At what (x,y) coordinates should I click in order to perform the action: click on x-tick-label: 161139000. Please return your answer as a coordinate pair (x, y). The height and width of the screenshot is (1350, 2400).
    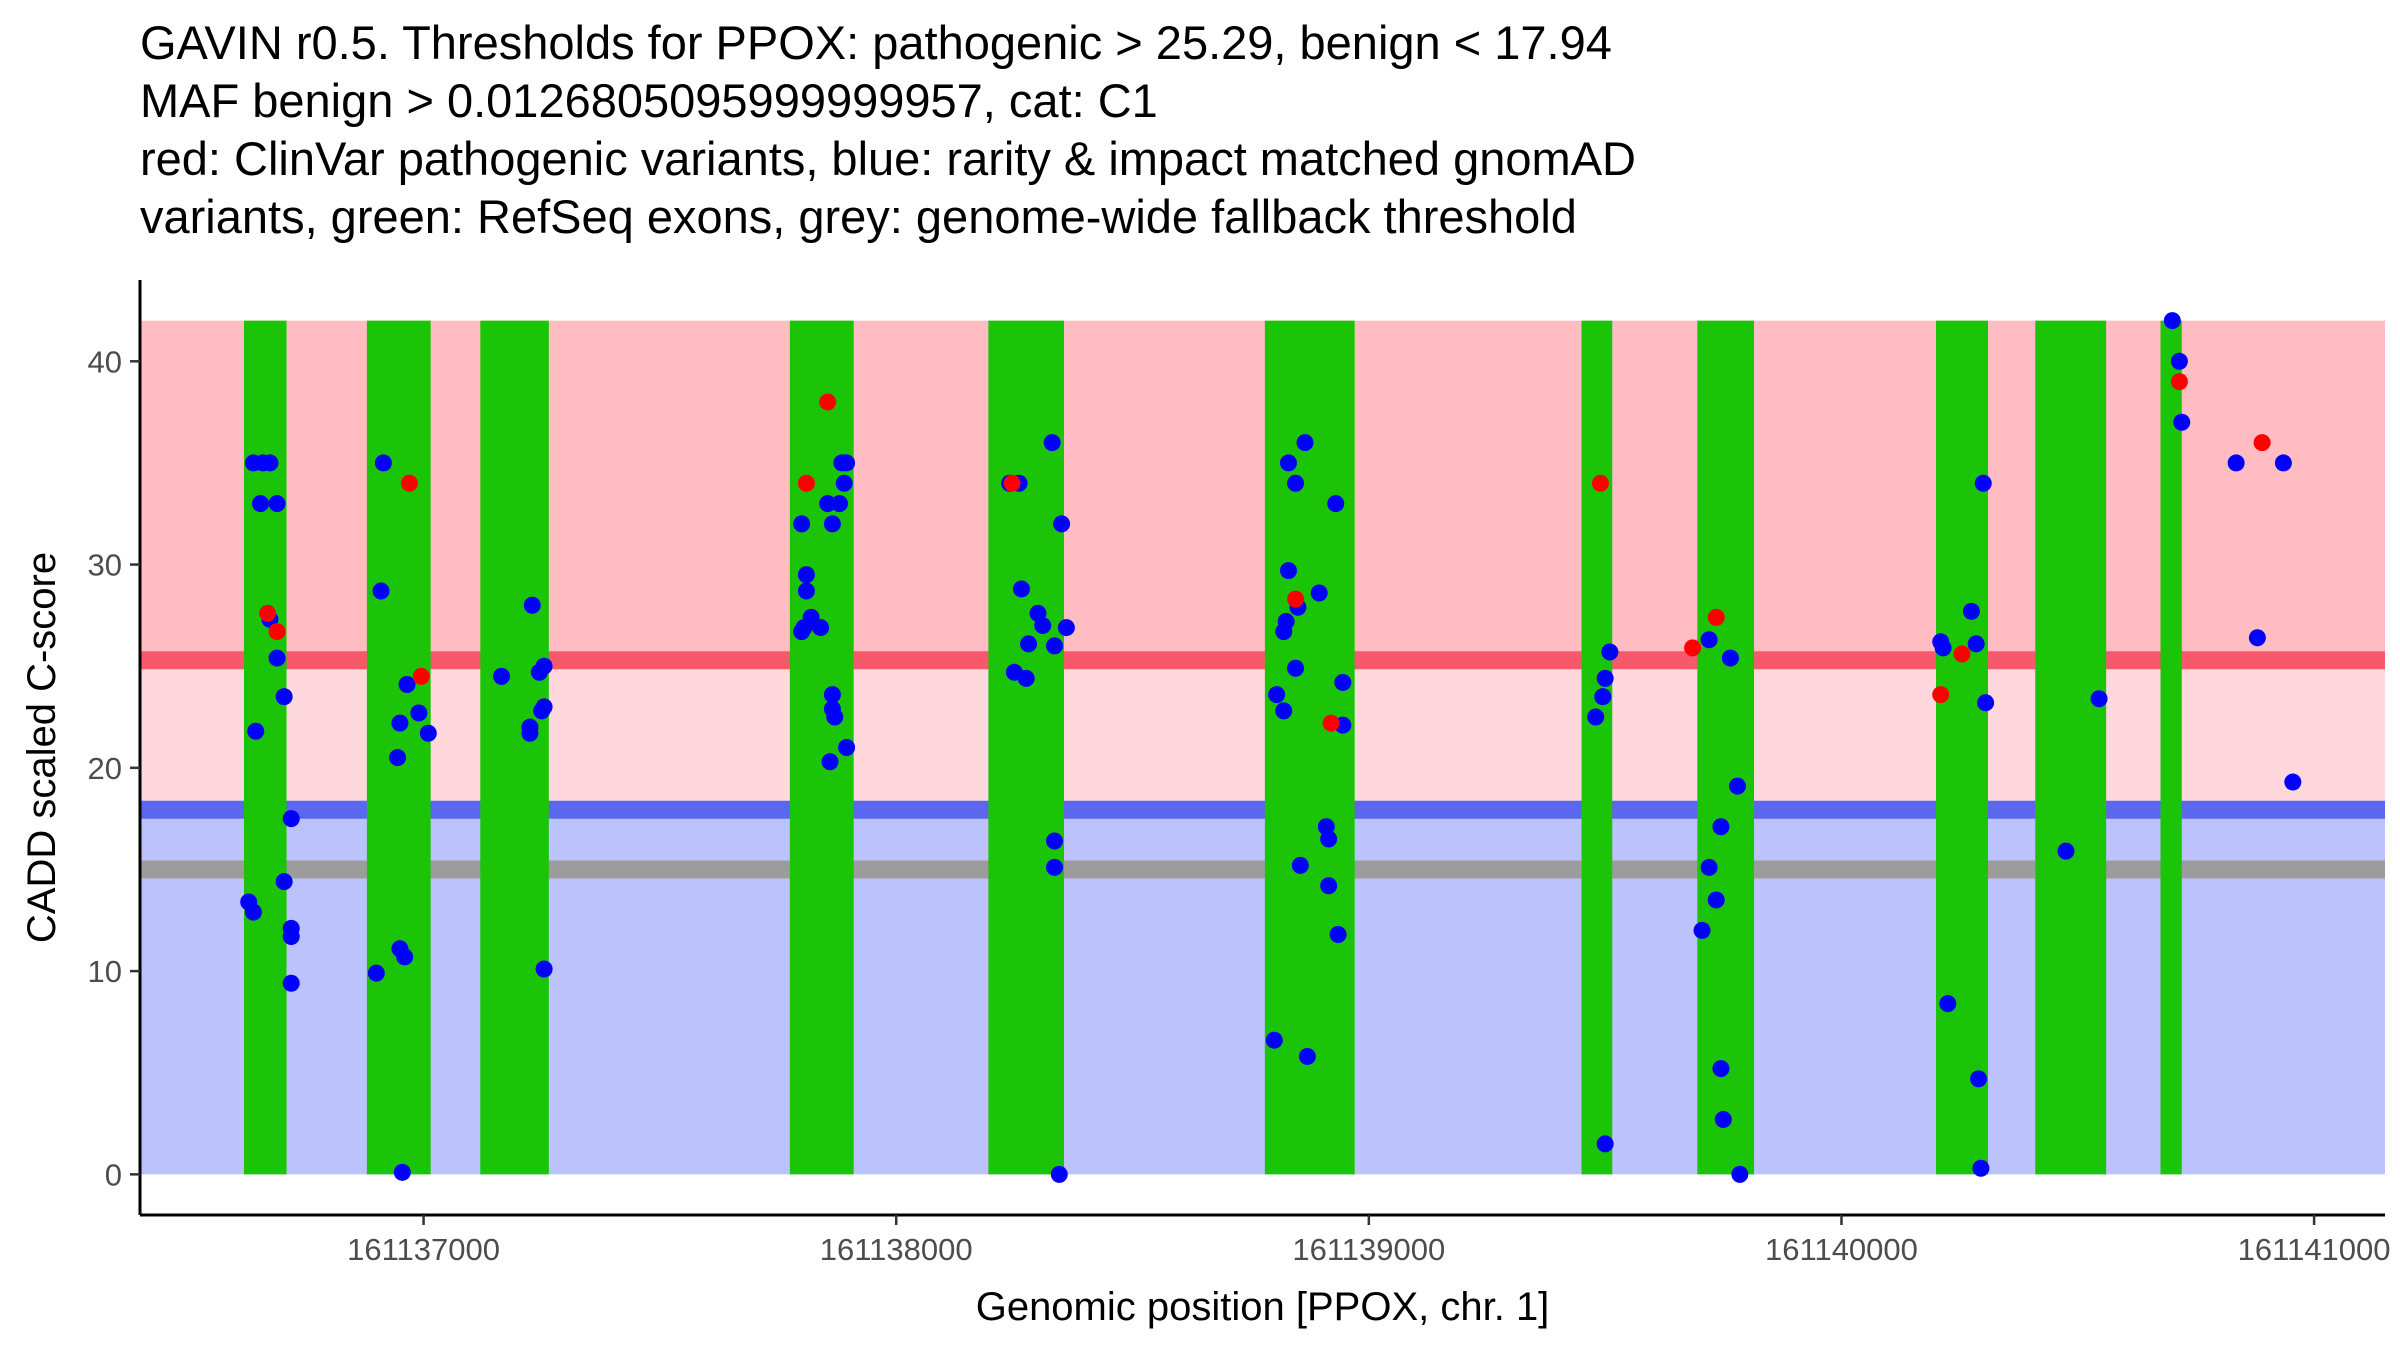
    Looking at the image, I should click on (1368, 1249).